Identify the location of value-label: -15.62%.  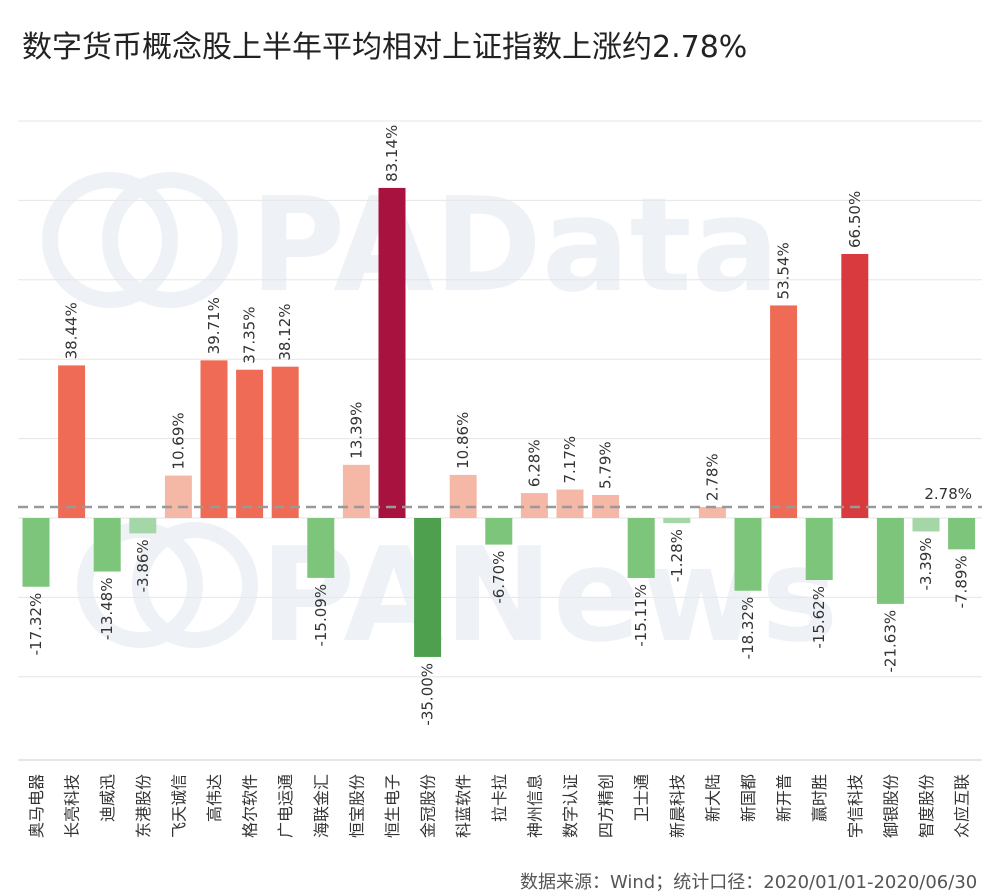
(819, 617).